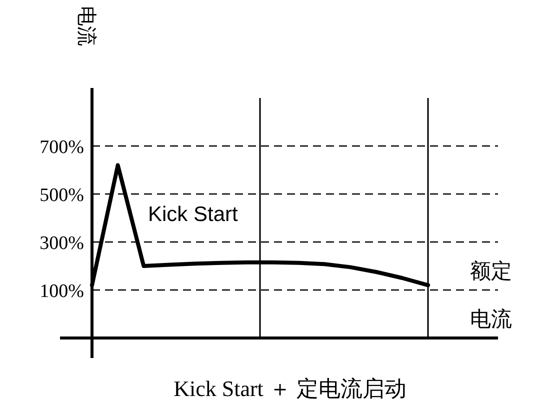 This screenshot has height=414, width=533. Describe the element at coordinates (62, 147) in the screenshot. I see `y-tick-label: 700%` at that location.